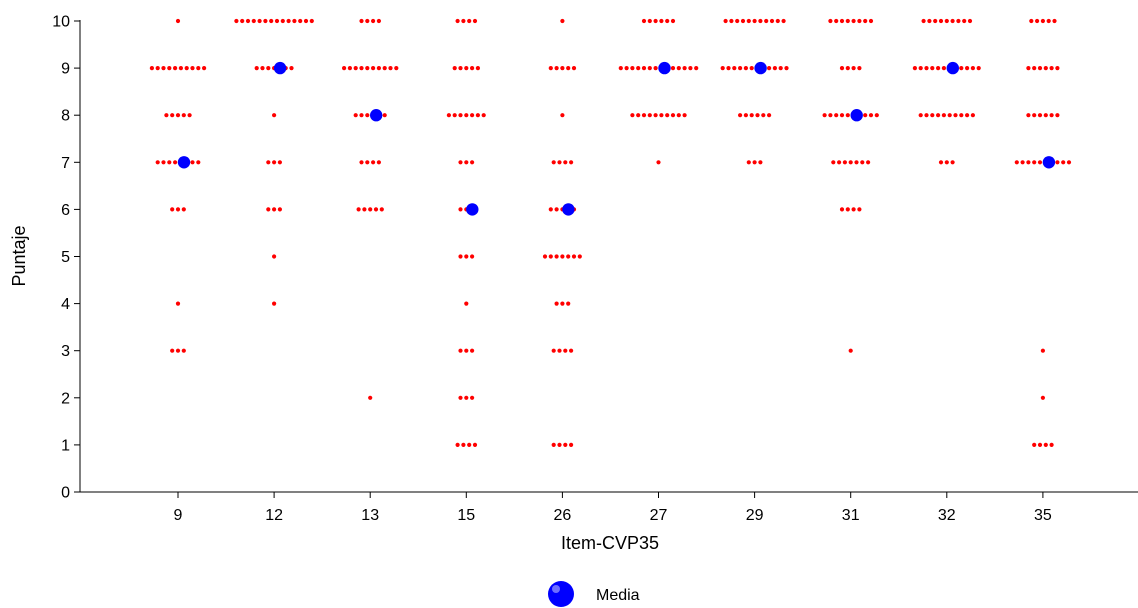 This screenshot has height=608, width=1138. Describe the element at coordinates (65, 69) in the screenshot. I see `y-tick-label: 9` at that location.